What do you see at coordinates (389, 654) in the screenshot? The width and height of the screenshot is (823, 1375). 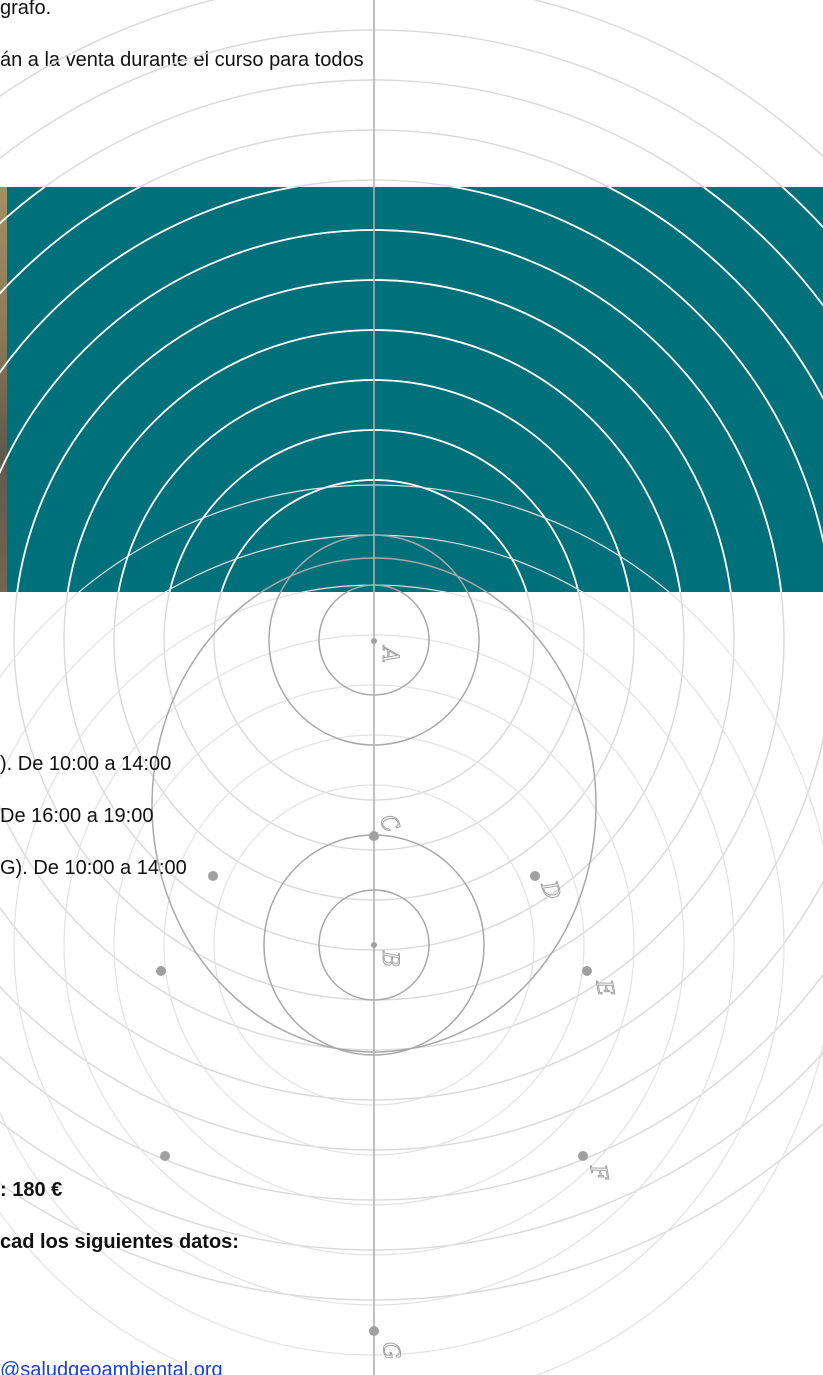 I see `label-a: A` at bounding box center [389, 654].